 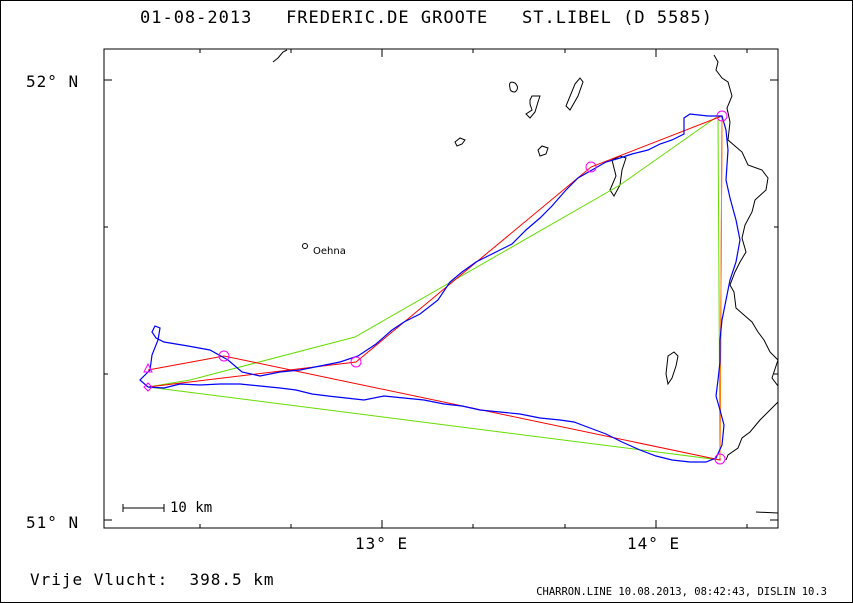 I want to click on lakes, so click(x=566, y=231).